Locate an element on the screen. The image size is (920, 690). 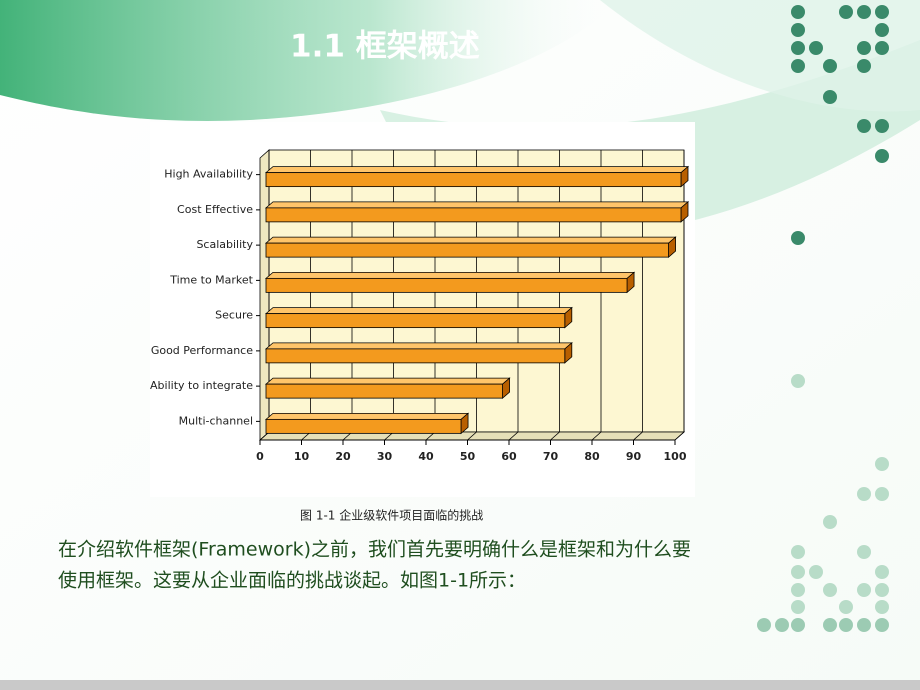
x-tick-label: 10 is located at coordinates (302, 456).